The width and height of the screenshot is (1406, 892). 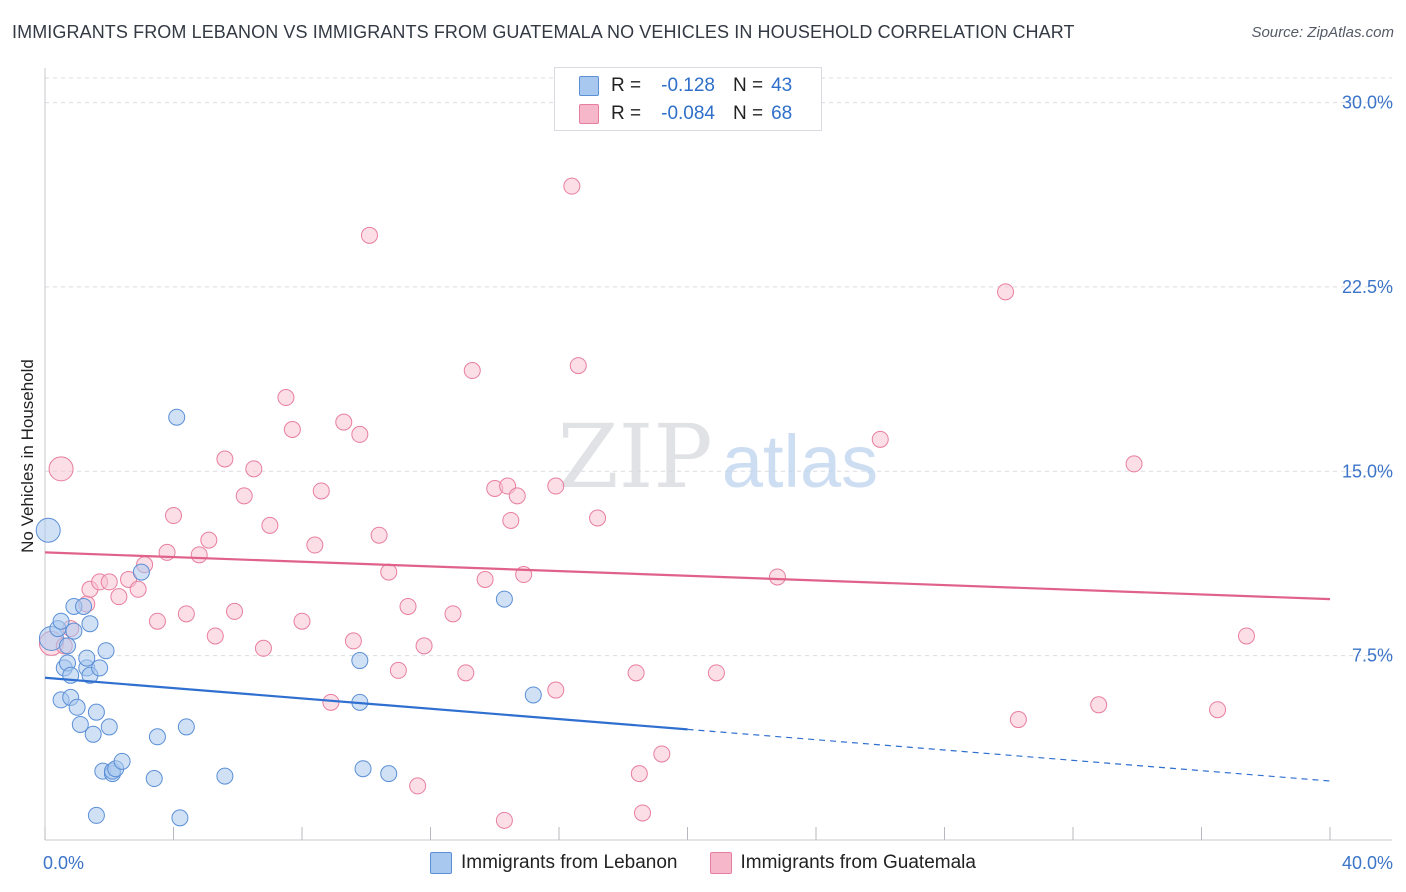 I want to click on legend-label-lebanon: Immigrants from Lebanon, so click(x=569, y=862).